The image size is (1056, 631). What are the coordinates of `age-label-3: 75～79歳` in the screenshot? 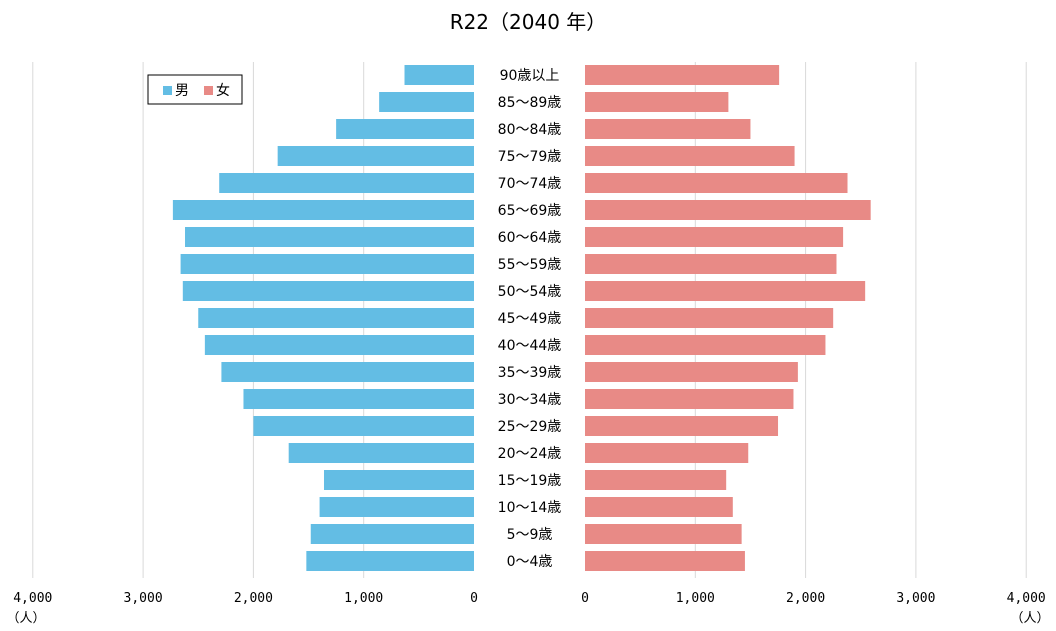 It's located at (530, 157).